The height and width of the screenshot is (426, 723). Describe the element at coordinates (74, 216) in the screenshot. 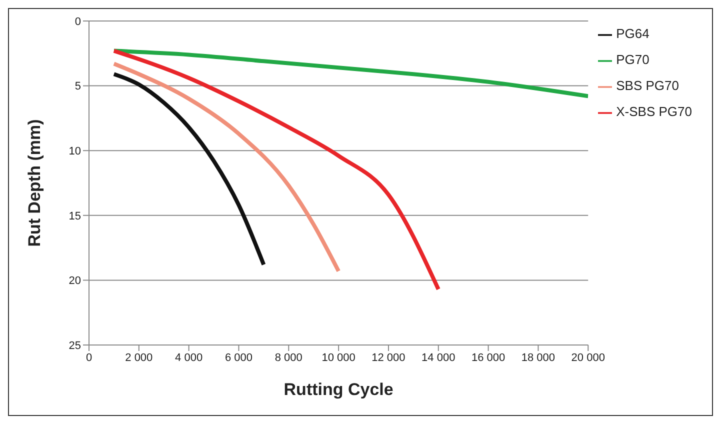

I see `y-tick-label: 15` at that location.